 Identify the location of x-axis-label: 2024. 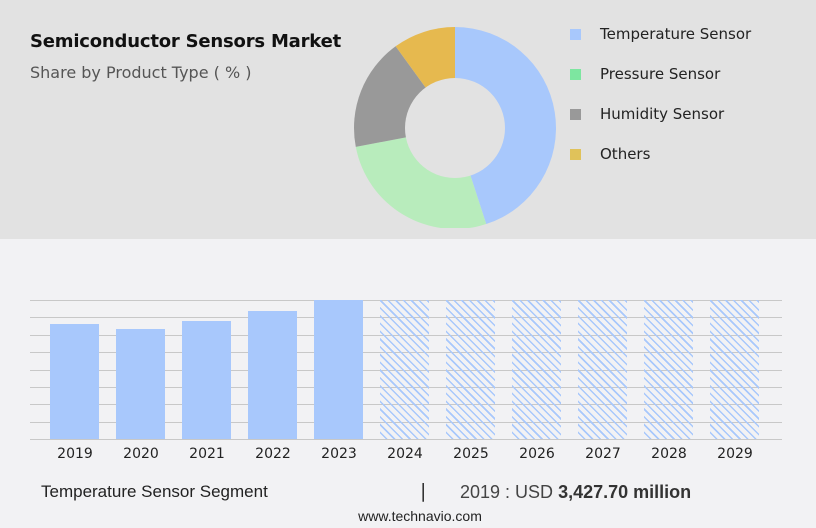
(405, 454).